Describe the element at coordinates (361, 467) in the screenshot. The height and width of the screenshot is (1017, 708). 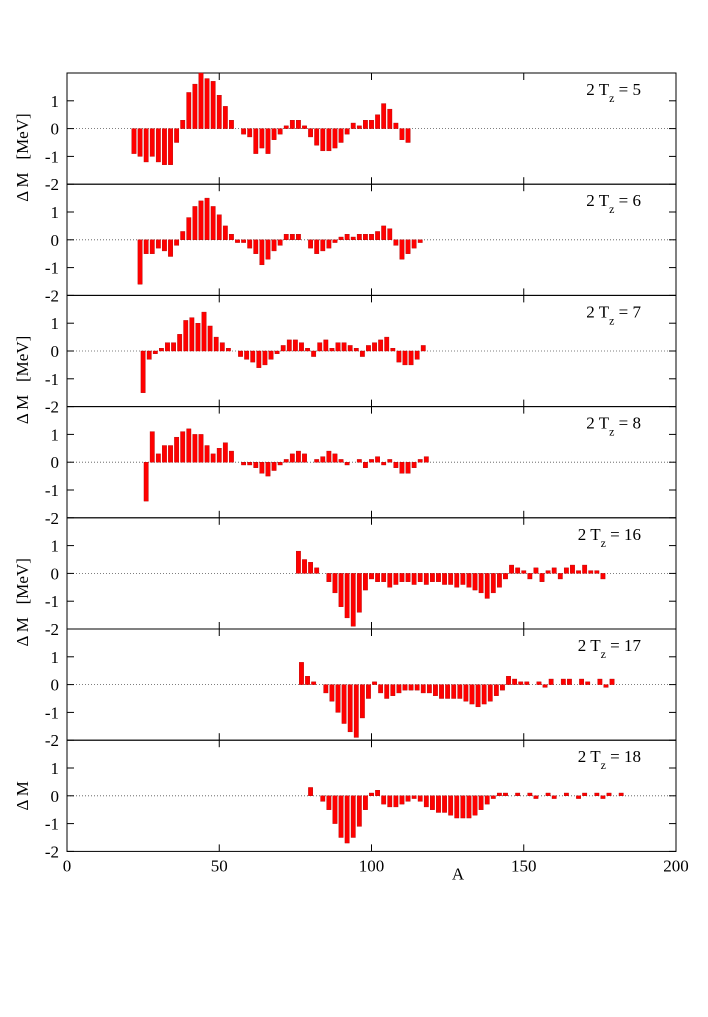
I see `panel: -2 -1 0 1 2 Tz = 8` at that location.